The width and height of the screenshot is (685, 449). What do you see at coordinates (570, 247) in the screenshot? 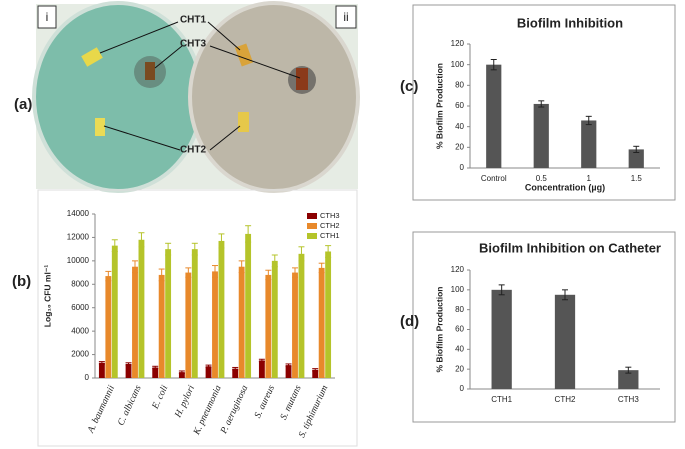
I see `chart-title: Biofilm Inhibition on Catheter` at bounding box center [570, 247].